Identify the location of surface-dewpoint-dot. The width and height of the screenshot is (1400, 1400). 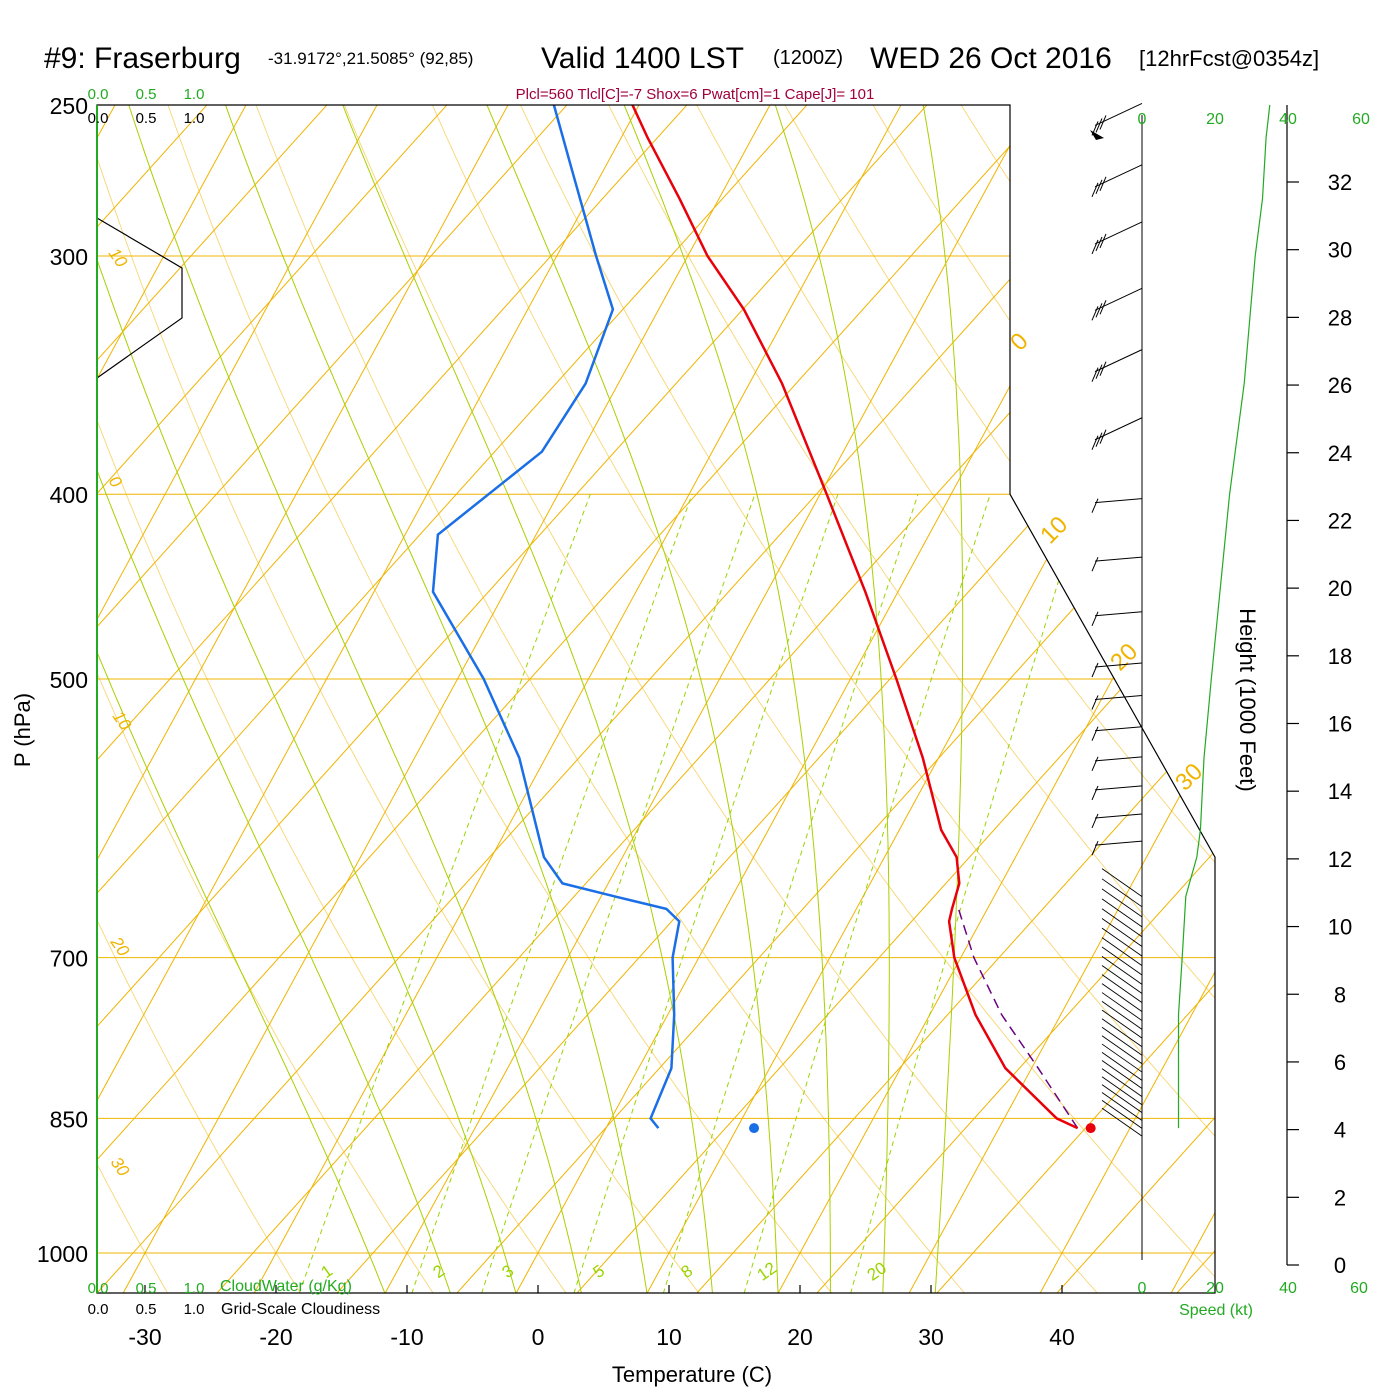
(754, 1128).